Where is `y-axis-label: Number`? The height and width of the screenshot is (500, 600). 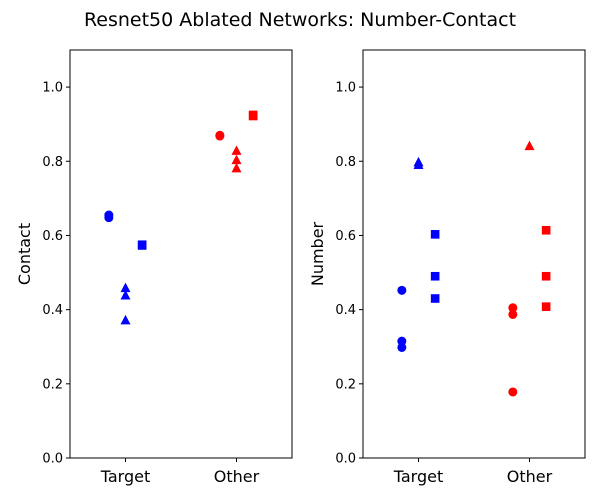 y-axis-label: Number is located at coordinates (317, 253).